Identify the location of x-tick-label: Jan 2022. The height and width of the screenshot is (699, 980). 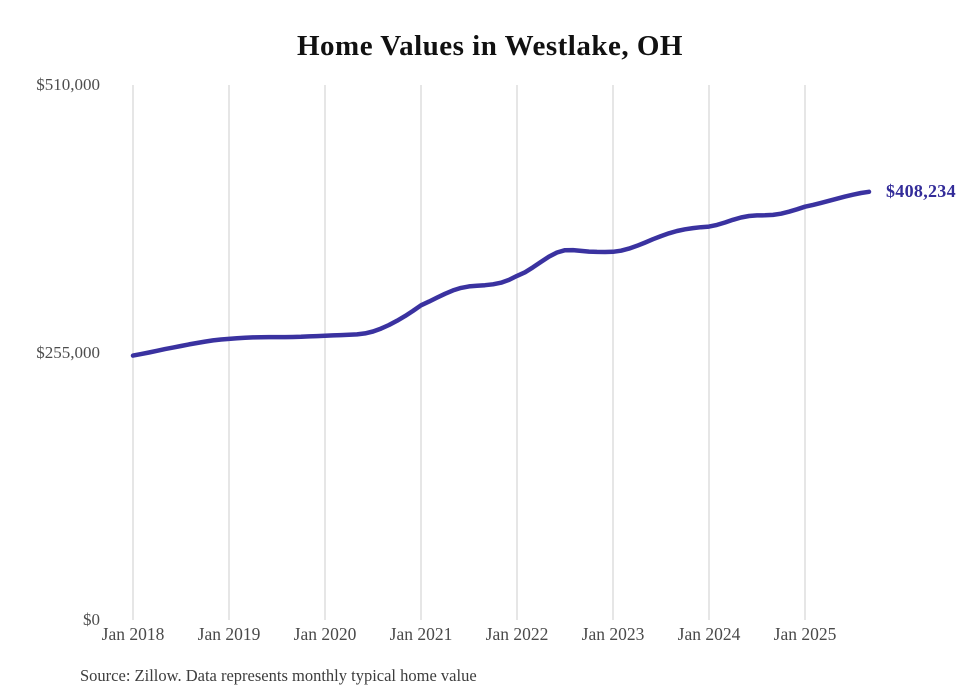
(517, 634).